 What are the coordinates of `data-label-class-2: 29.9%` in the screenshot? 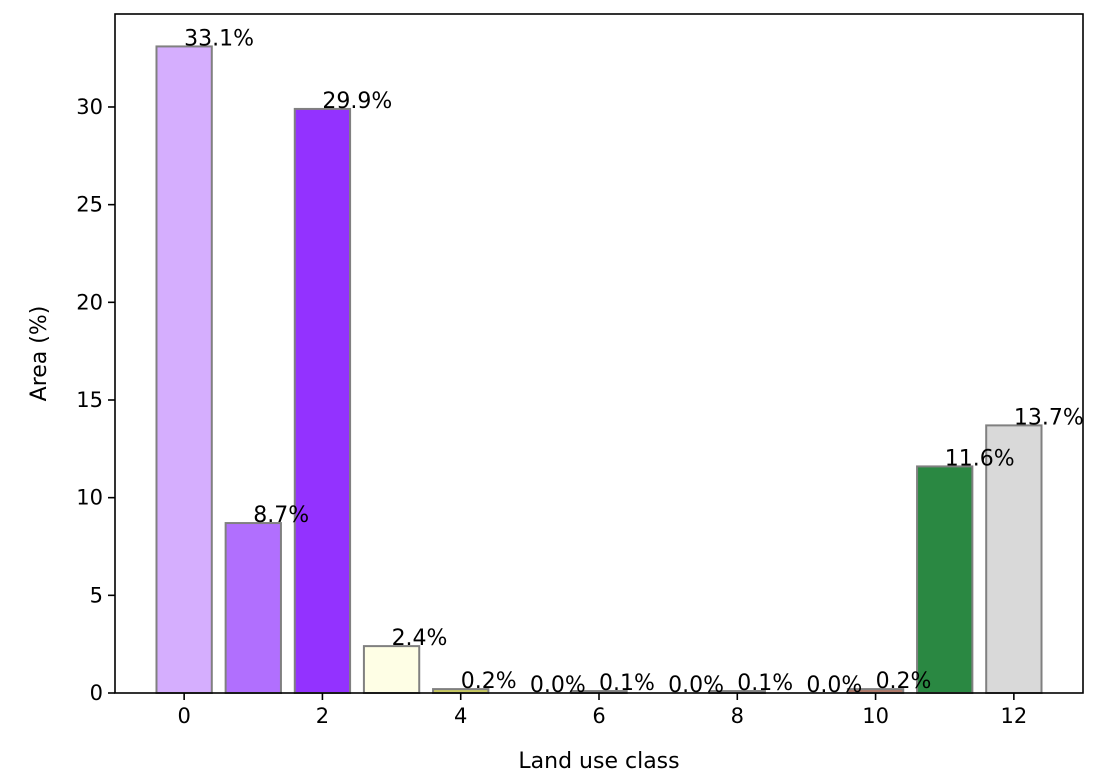 It's located at (357, 101).